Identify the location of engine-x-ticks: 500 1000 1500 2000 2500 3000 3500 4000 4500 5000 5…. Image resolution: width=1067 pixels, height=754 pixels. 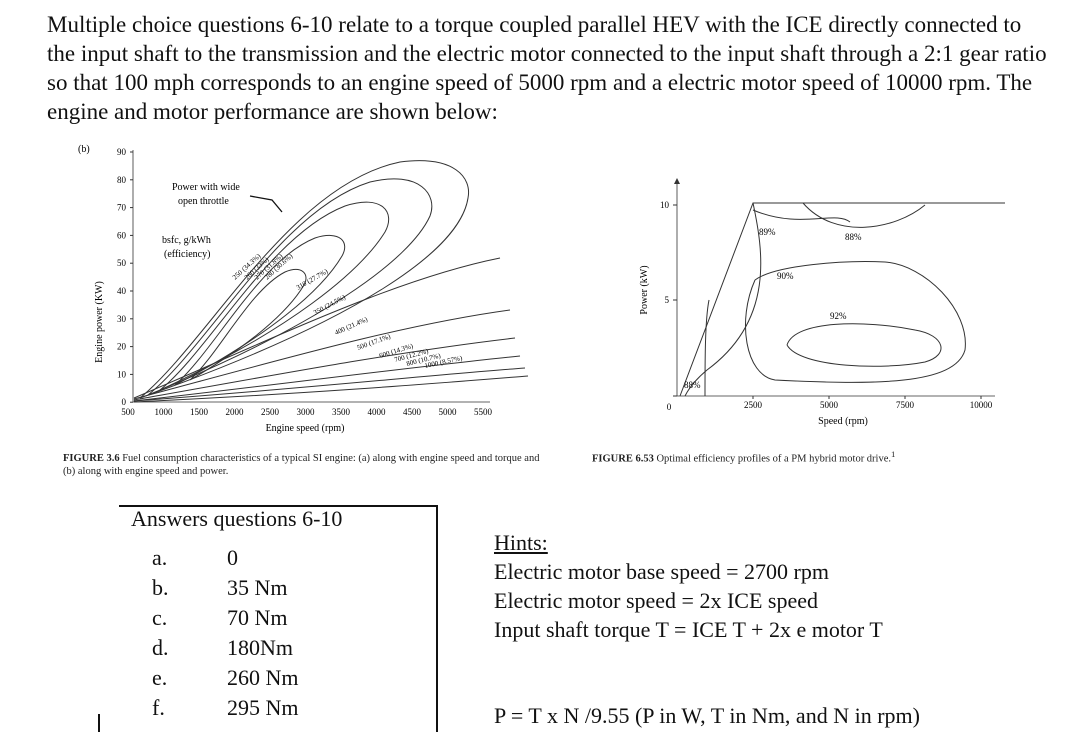
(306, 412).